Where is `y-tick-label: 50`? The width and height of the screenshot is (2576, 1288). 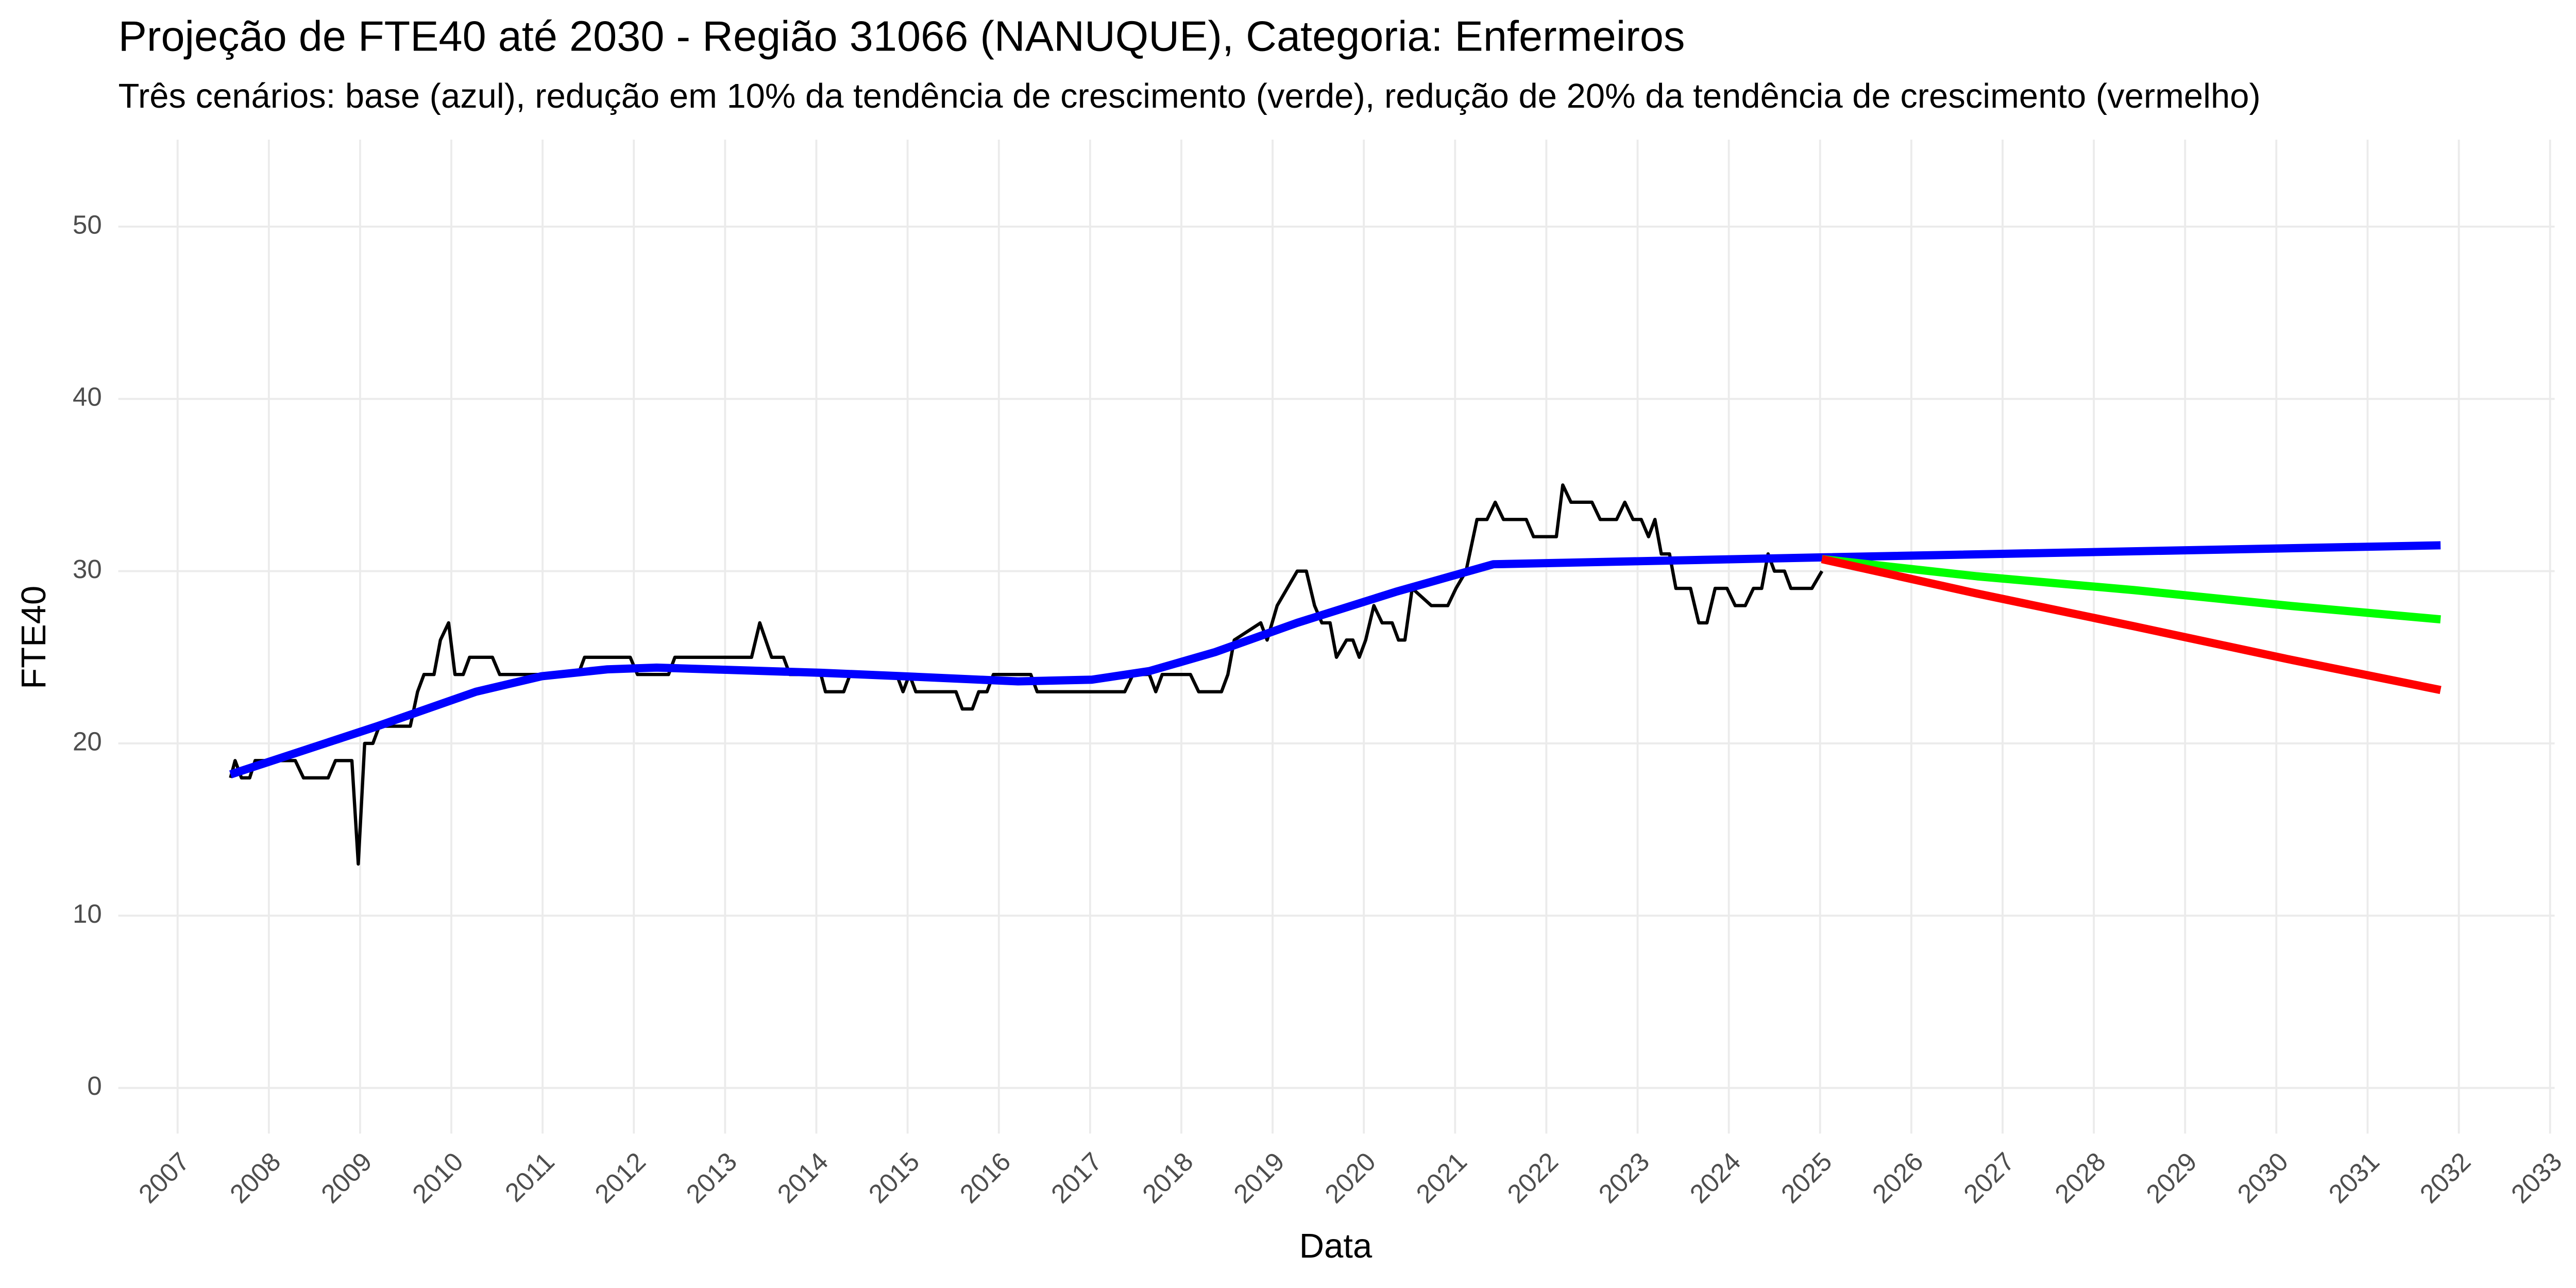
y-tick-label: 50 is located at coordinates (87, 225).